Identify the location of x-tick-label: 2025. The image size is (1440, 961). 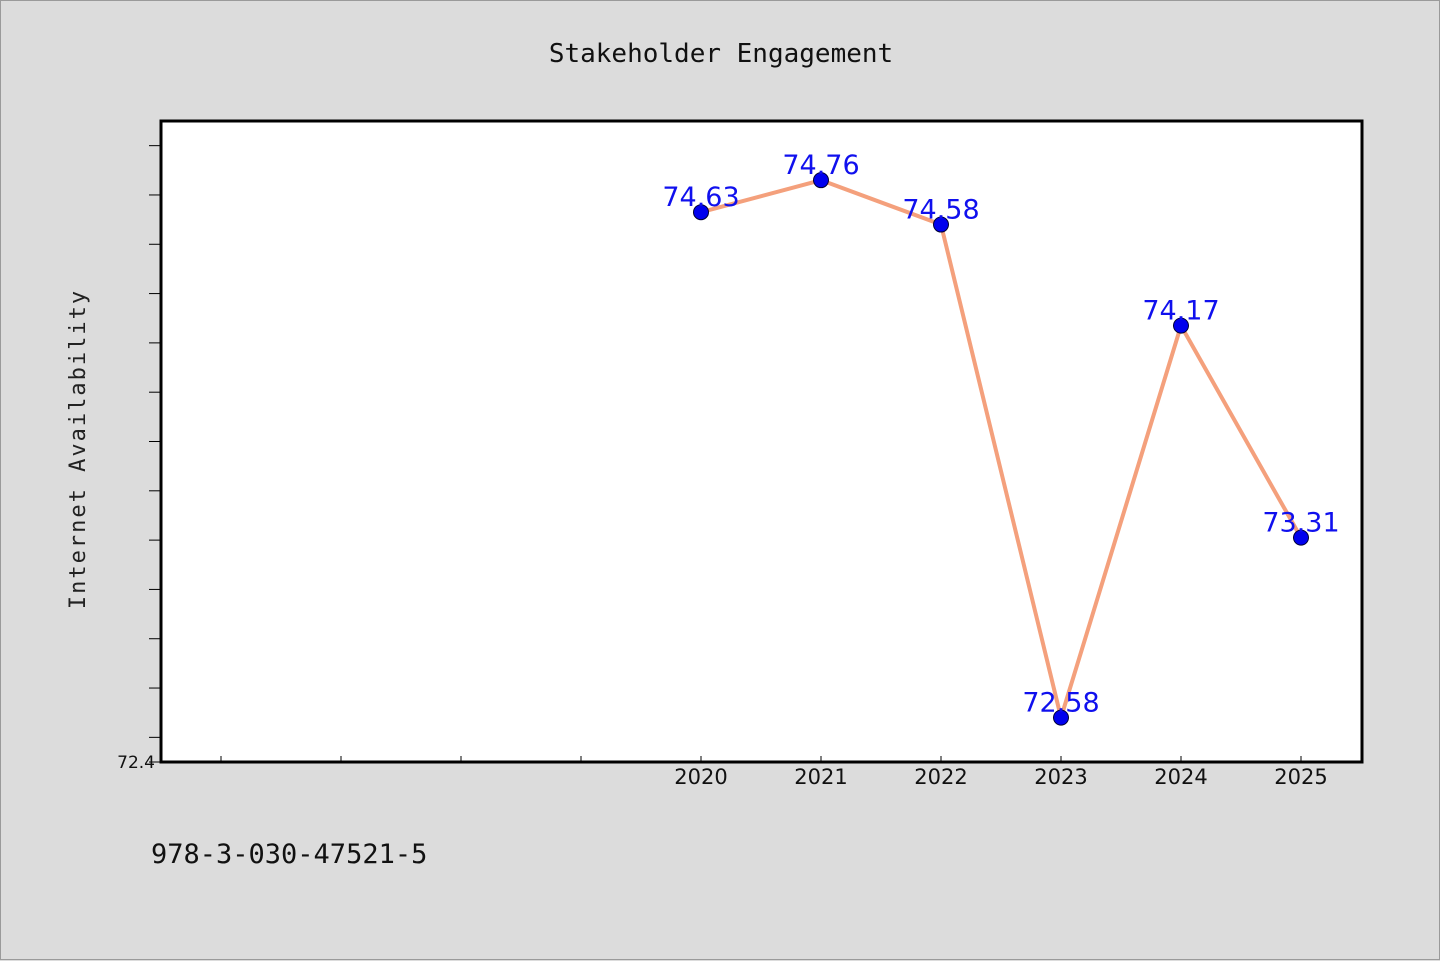
(1300, 777).